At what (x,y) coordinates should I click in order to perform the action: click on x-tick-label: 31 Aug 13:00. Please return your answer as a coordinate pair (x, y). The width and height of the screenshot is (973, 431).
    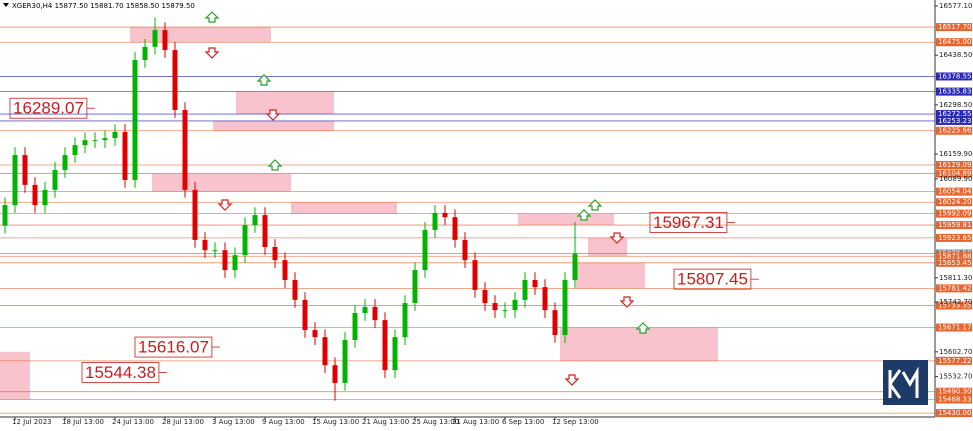
    Looking at the image, I should click on (475, 422).